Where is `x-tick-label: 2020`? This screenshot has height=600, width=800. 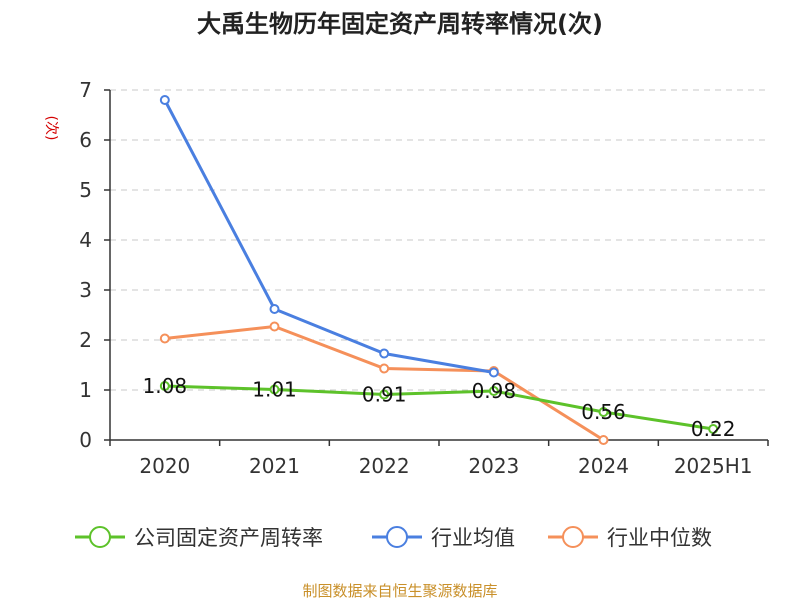 x-tick-label: 2020 is located at coordinates (164, 466).